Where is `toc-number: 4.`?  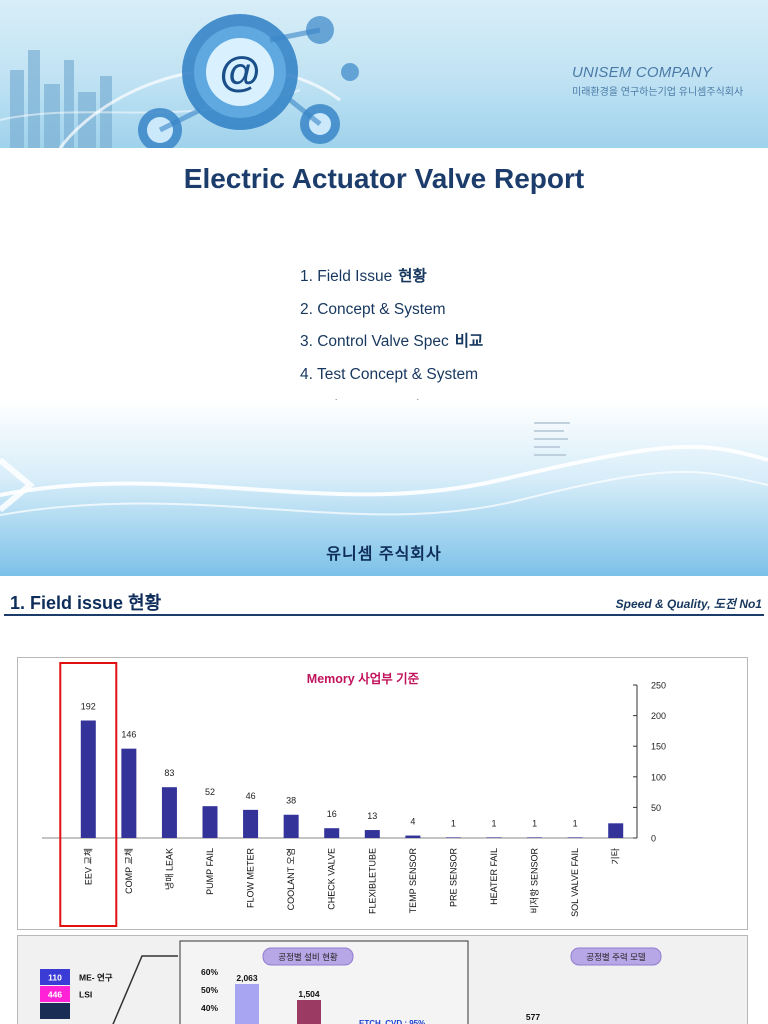 toc-number: 4. is located at coordinates (308, 374).